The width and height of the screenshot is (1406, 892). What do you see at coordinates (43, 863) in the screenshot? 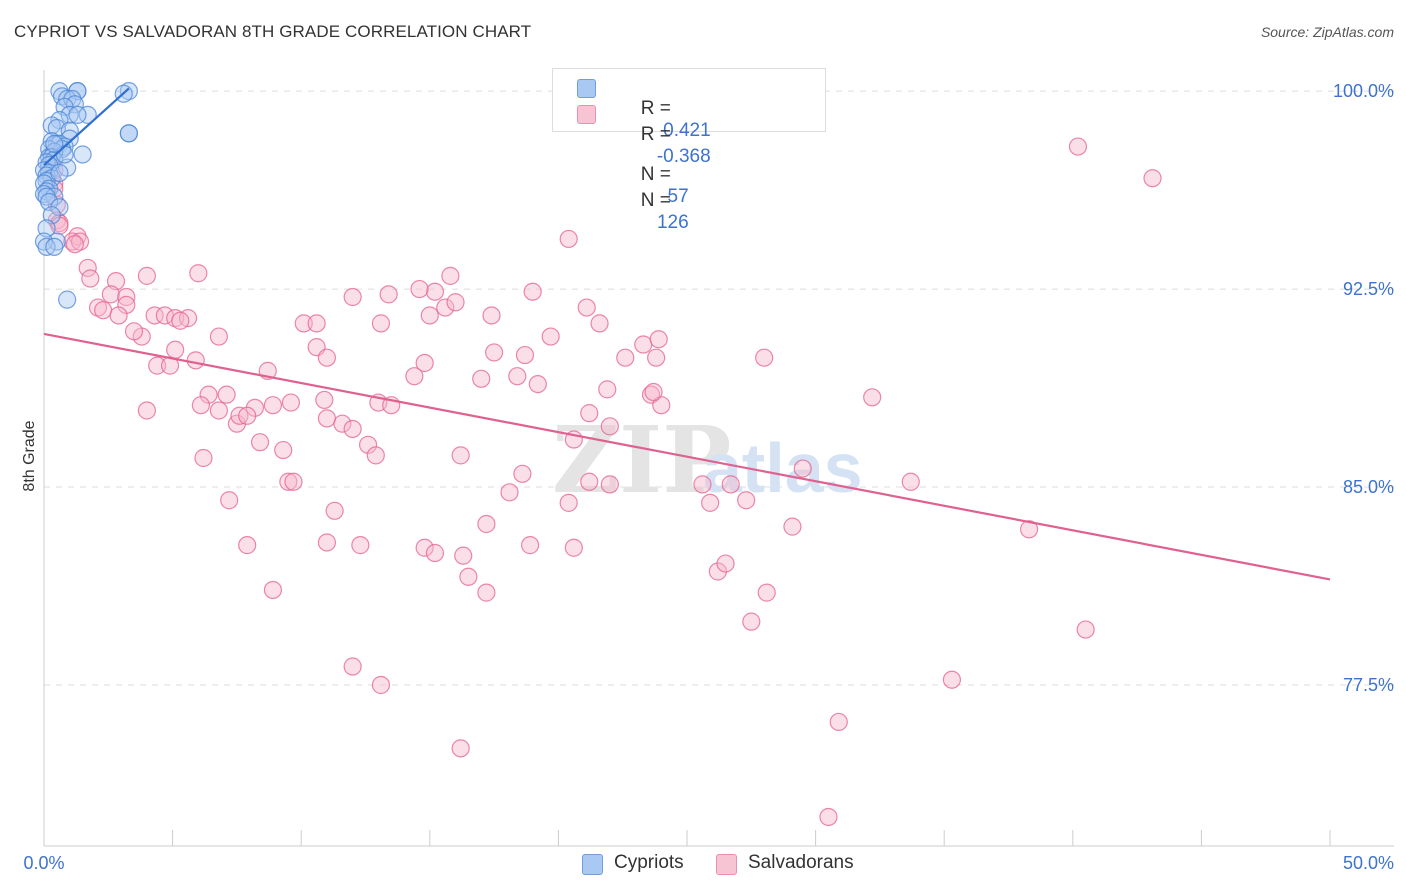
I see `x-tick-label: 0.0%` at bounding box center [43, 863].